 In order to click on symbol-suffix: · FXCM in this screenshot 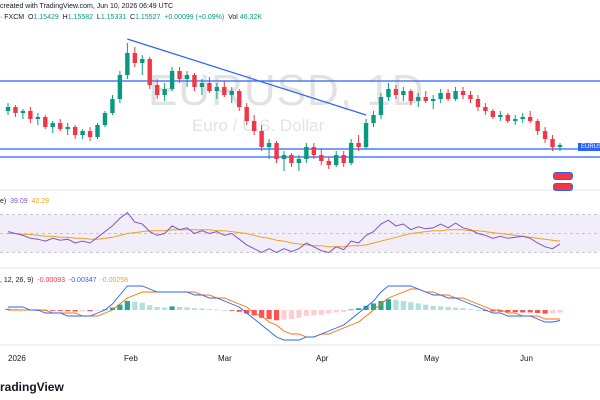, I will do `click(12, 17)`.